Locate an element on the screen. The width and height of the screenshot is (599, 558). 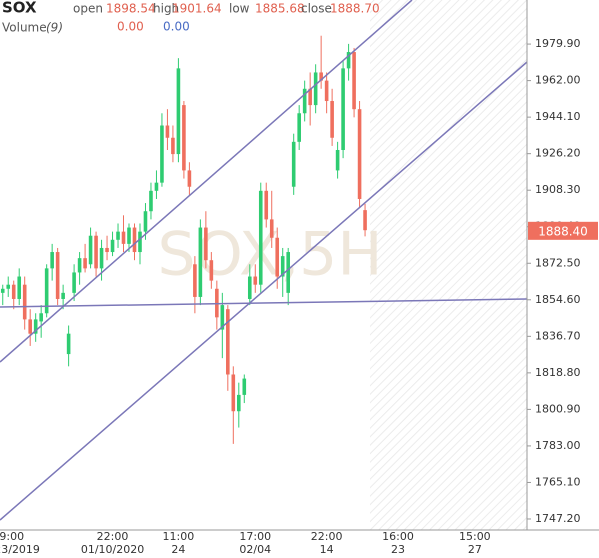
x-date-label: 12/23/2019 is located at coordinates (20, 549).